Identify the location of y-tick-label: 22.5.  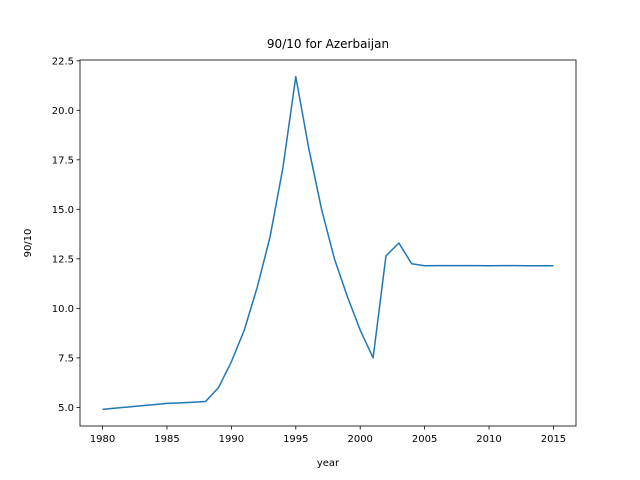
(63, 61).